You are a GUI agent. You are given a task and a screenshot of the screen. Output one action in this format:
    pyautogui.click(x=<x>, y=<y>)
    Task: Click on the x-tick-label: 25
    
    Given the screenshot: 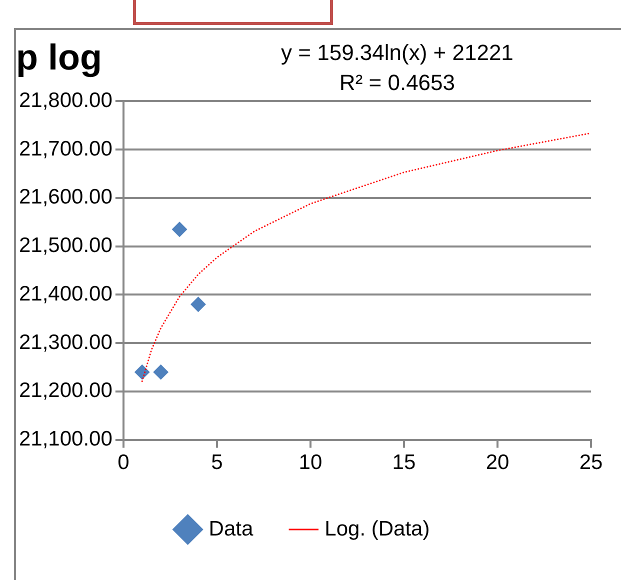 What is the action you would take?
    pyautogui.click(x=591, y=462)
    